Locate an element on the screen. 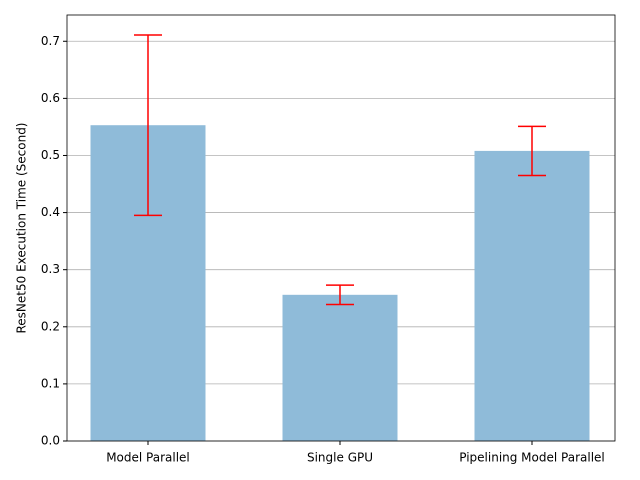  y-tick-label: 0.3 is located at coordinates (50, 269).